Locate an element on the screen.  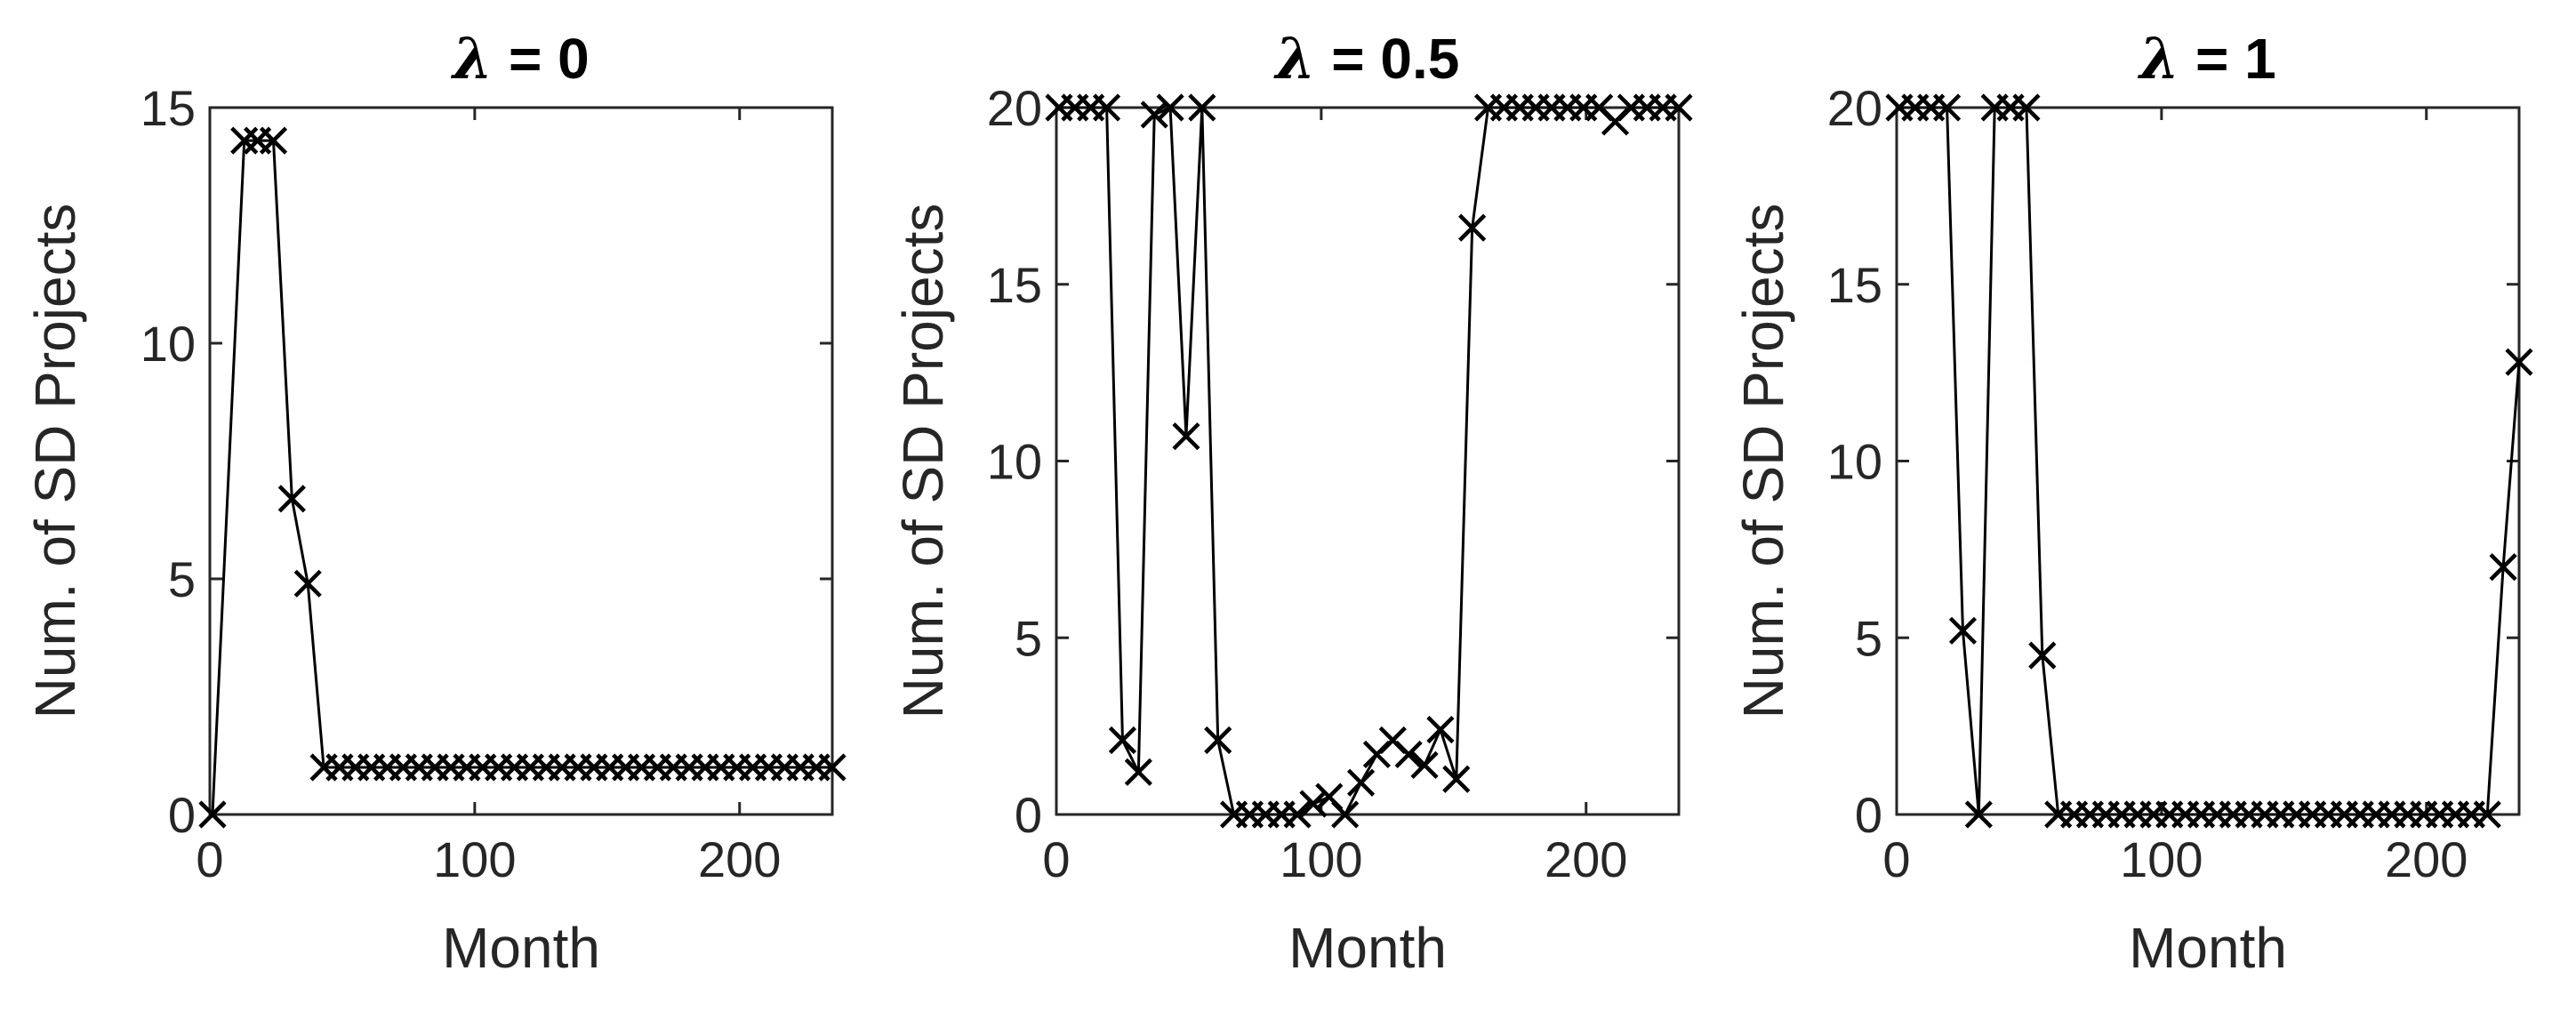
chart-title: λ = 0.5 is located at coordinates (1366, 59).